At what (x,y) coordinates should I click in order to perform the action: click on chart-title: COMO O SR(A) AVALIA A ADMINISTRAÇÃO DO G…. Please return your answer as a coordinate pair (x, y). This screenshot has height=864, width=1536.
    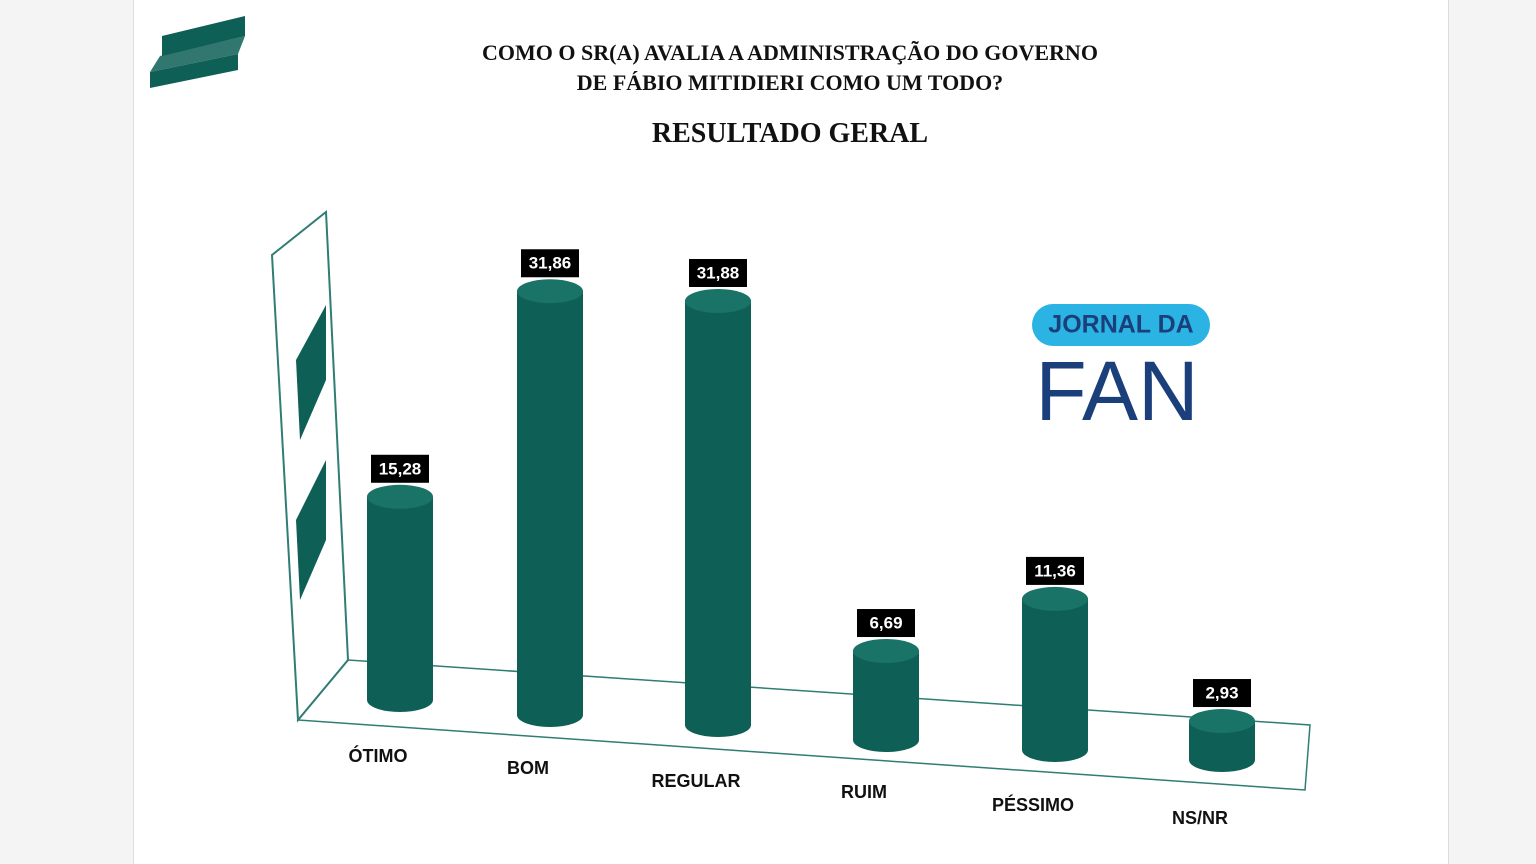
    Looking at the image, I should click on (790, 67).